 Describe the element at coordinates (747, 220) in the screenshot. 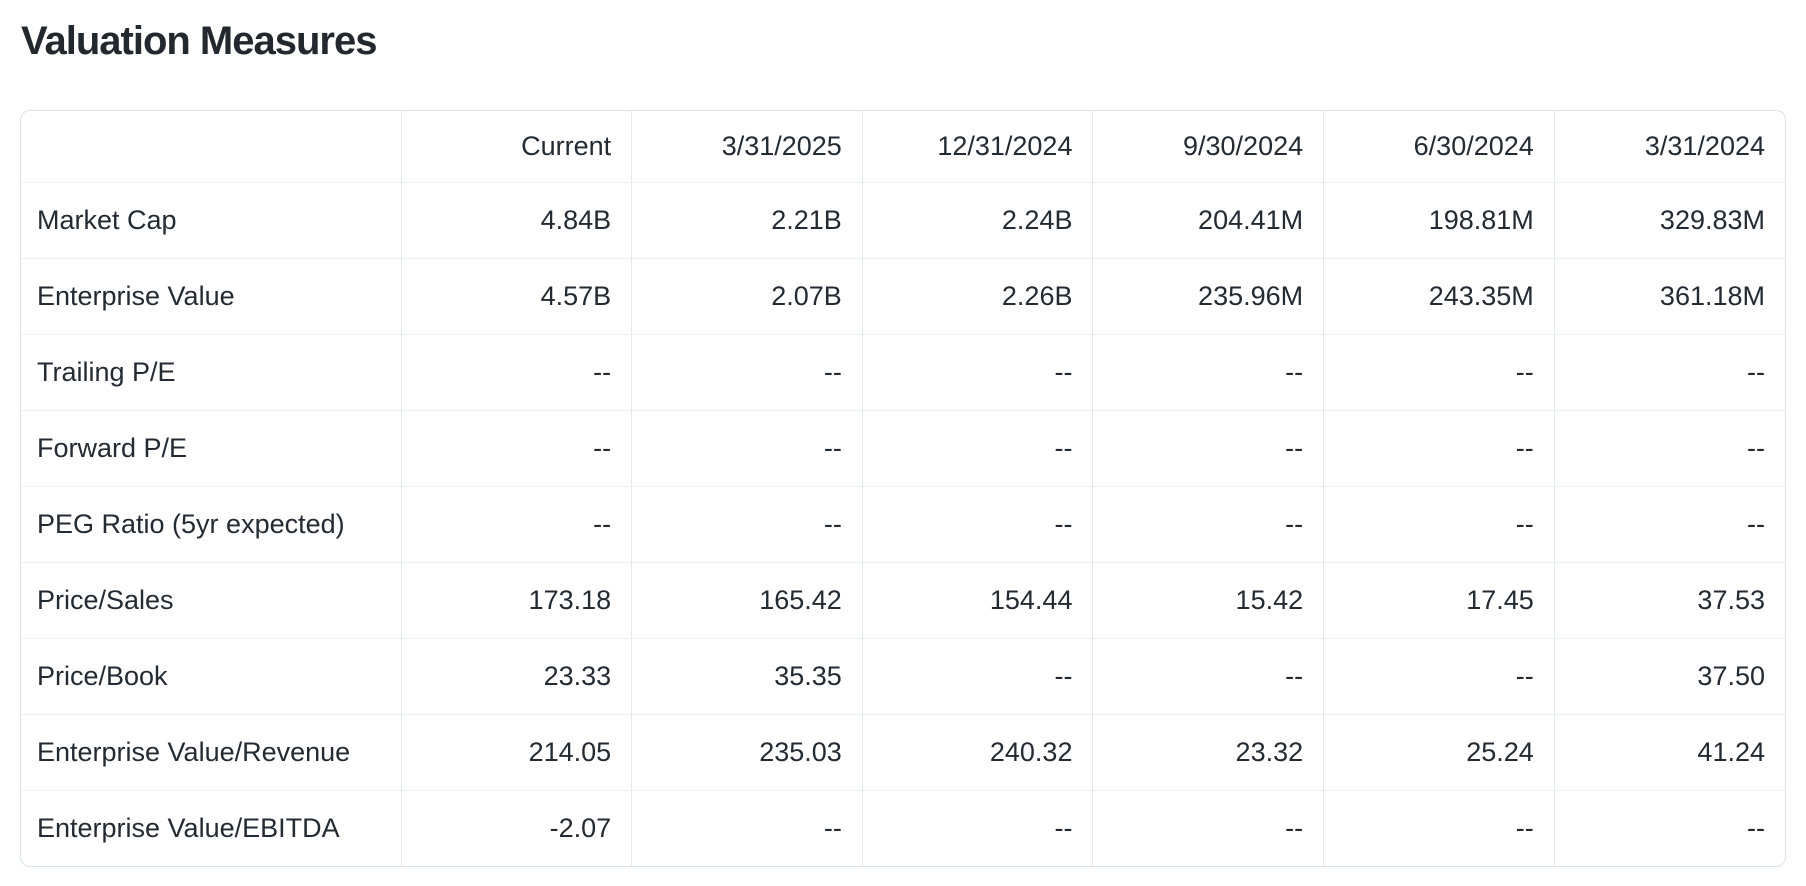

I see `cell-value: 2.21B` at that location.